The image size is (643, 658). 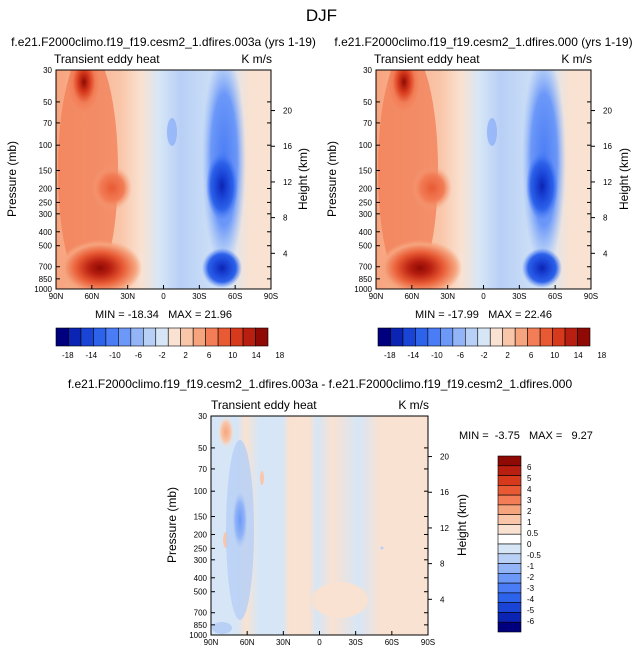 I want to click on y-tick-label: 150, so click(x=46, y=171).